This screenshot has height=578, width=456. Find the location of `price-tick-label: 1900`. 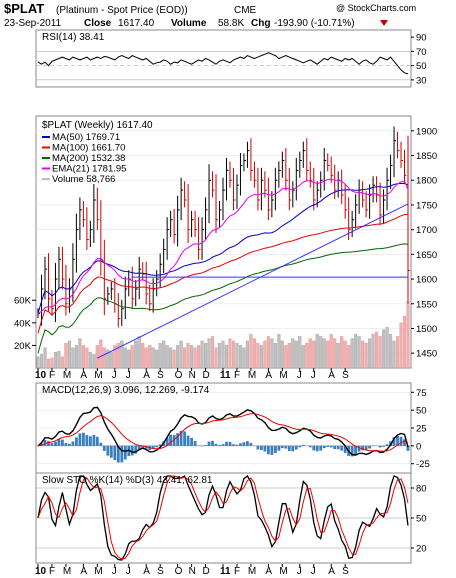

price-tick-label: 1900 is located at coordinates (426, 131).